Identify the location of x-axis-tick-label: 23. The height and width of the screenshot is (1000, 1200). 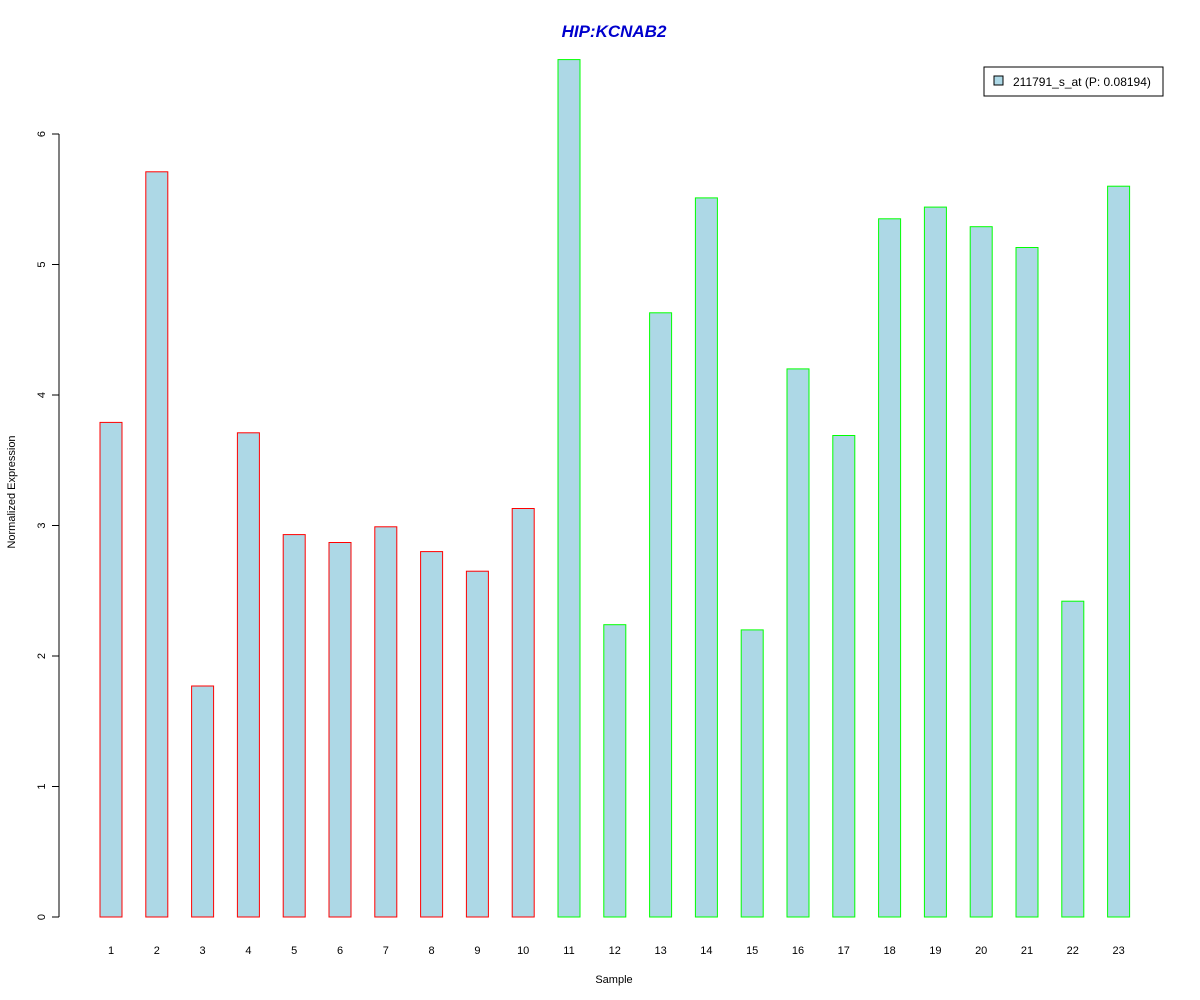
(1118, 951).